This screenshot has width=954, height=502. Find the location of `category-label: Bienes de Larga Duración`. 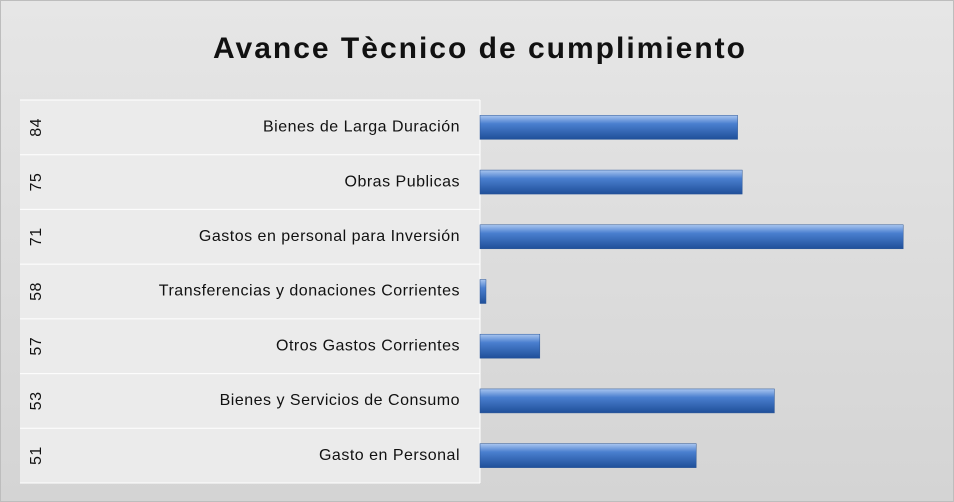

category-label: Bienes de Larga Duración is located at coordinates (361, 127).